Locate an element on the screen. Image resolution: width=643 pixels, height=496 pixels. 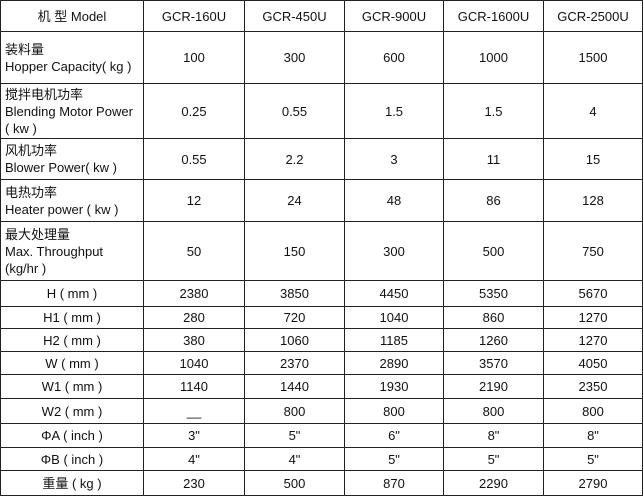
row-label: ΦB ( inch ) is located at coordinates (72, 459).